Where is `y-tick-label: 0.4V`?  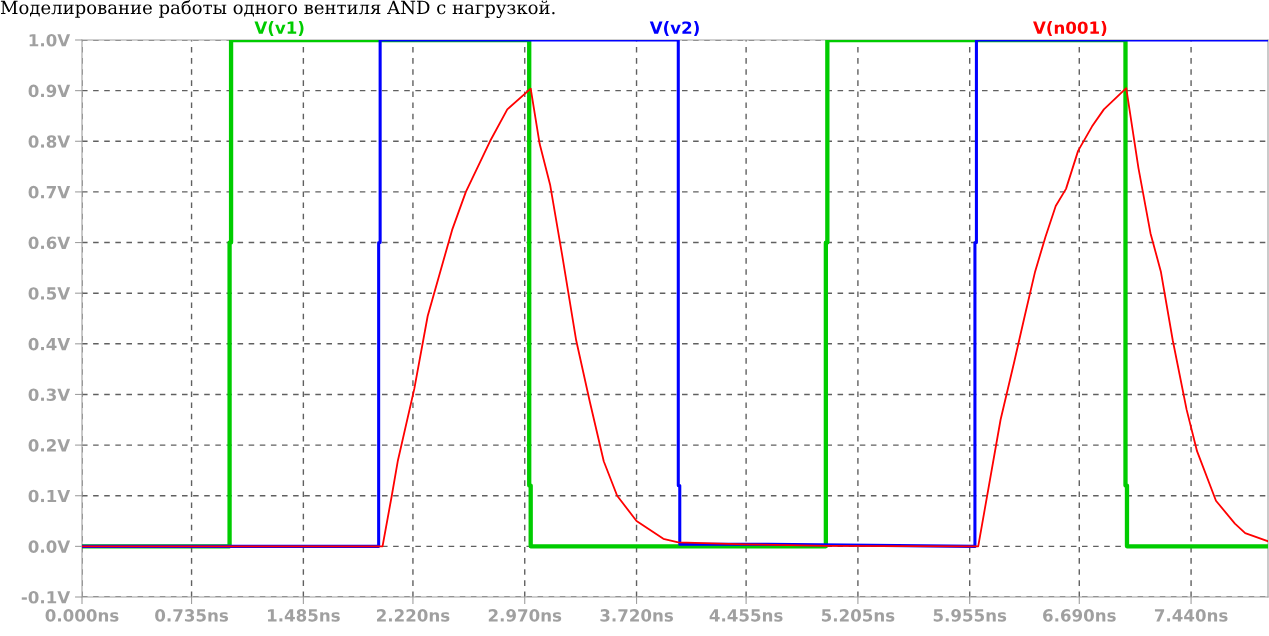
y-tick-label: 0.4V is located at coordinates (49, 344).